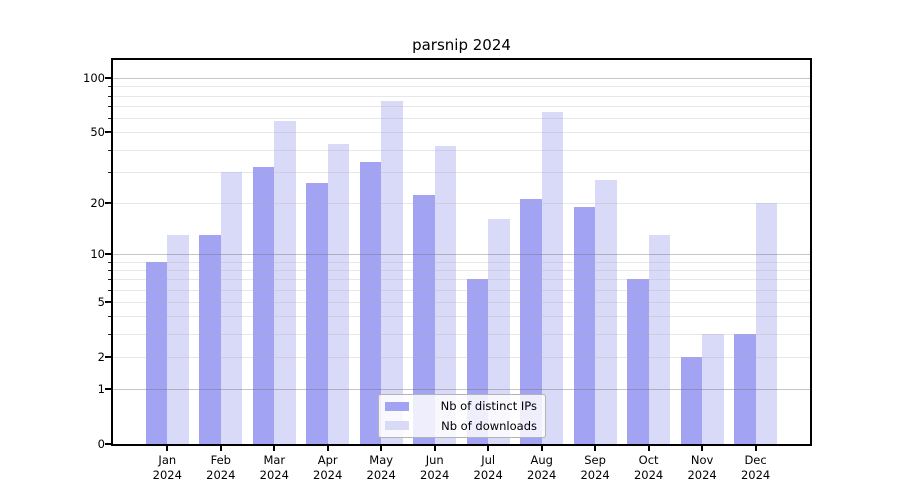  Describe the element at coordinates (648, 467) in the screenshot. I see `x-tick-label-oct: Oct 2024` at that location.